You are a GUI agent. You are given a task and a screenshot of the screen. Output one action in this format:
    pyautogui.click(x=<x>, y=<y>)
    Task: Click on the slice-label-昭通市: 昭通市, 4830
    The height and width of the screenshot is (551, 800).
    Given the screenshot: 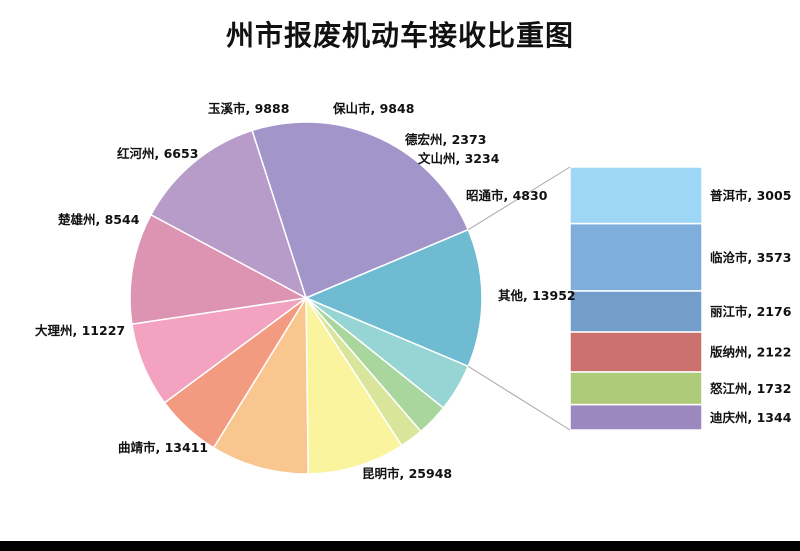 What is the action you would take?
    pyautogui.click(x=507, y=195)
    